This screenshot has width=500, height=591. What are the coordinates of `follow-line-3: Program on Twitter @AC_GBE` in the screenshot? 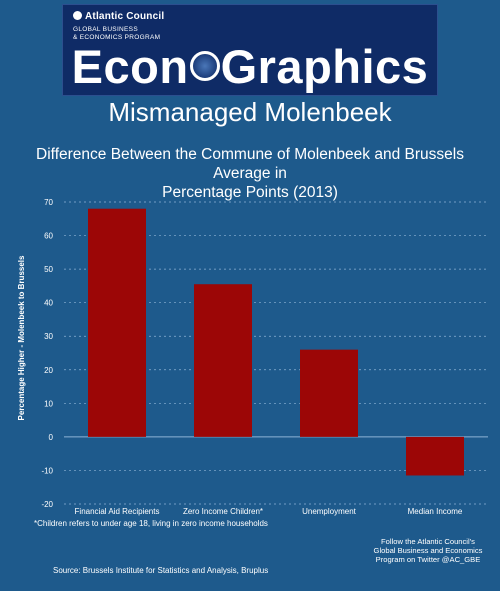 It's located at (428, 559).